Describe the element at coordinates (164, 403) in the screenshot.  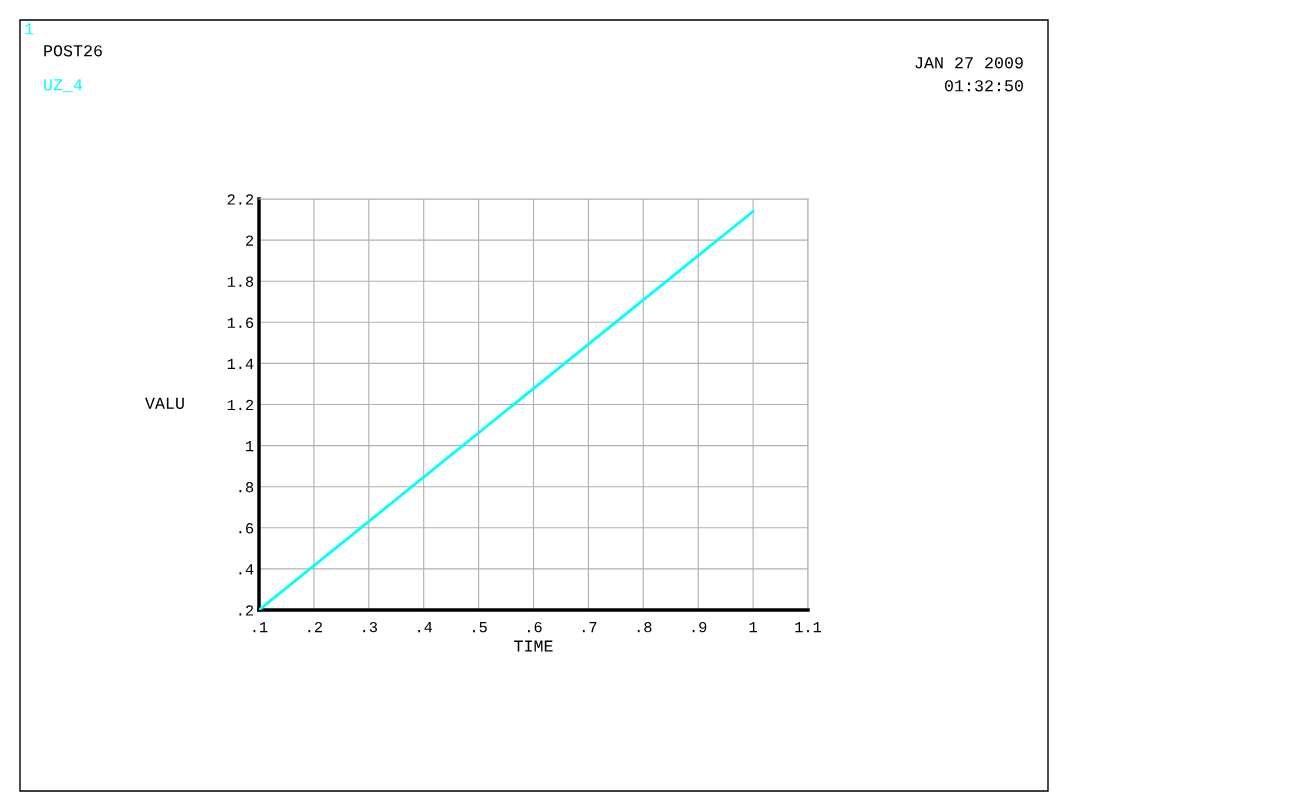
I see `y-axis-title: VALU` at that location.